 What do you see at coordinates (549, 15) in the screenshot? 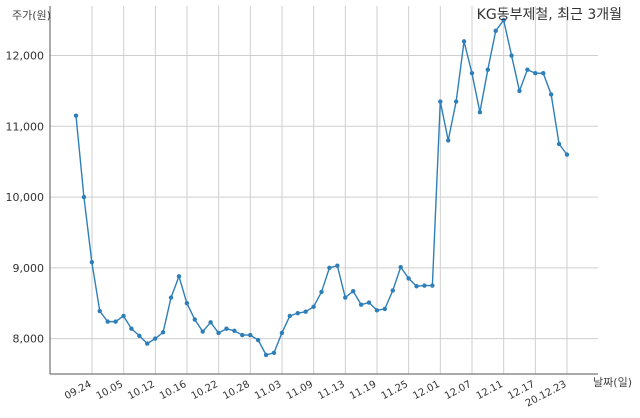
I see `chart-title: KG동부제철, 최근 3개월` at bounding box center [549, 15].